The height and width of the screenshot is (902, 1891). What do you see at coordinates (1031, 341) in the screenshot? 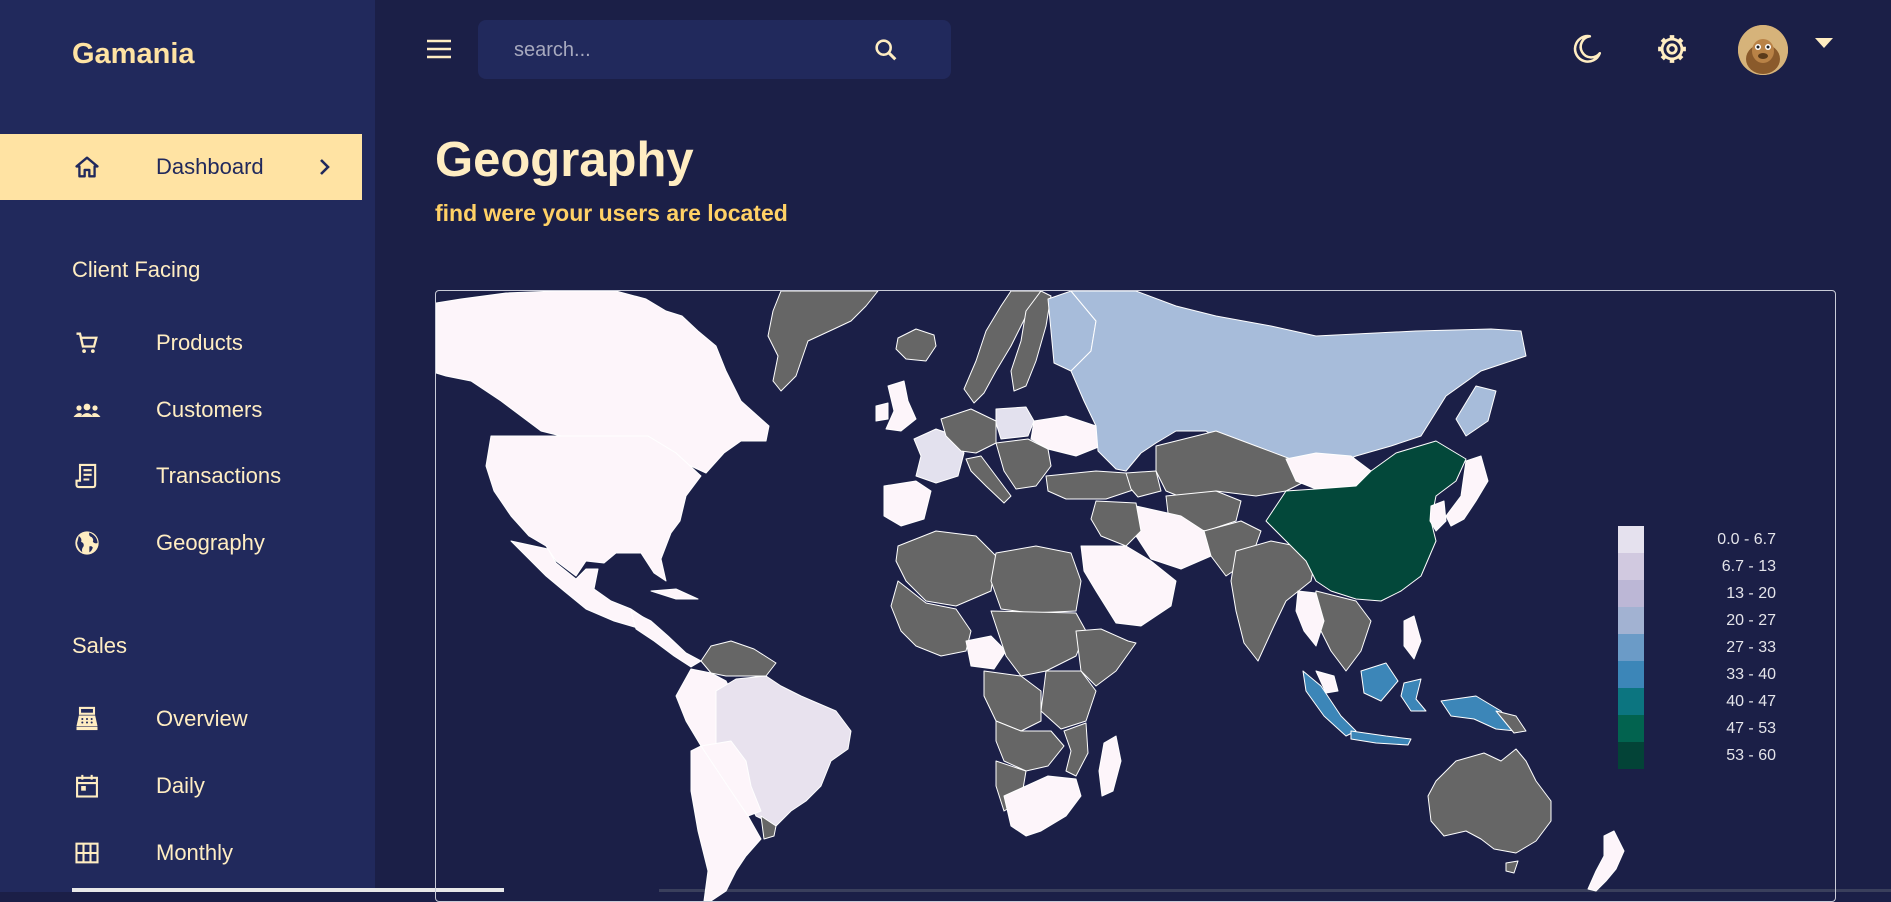
I see `country-sweden` at bounding box center [1031, 341].